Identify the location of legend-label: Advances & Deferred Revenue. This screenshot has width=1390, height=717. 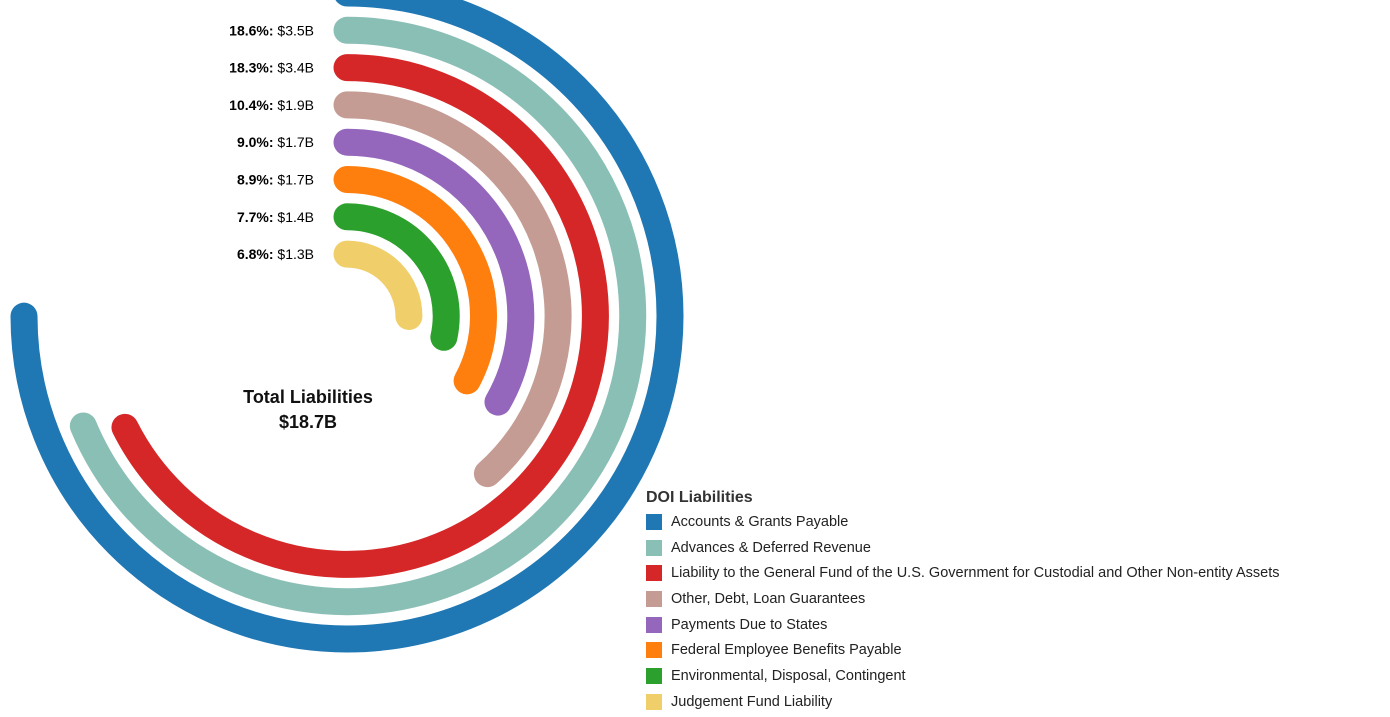
(771, 547).